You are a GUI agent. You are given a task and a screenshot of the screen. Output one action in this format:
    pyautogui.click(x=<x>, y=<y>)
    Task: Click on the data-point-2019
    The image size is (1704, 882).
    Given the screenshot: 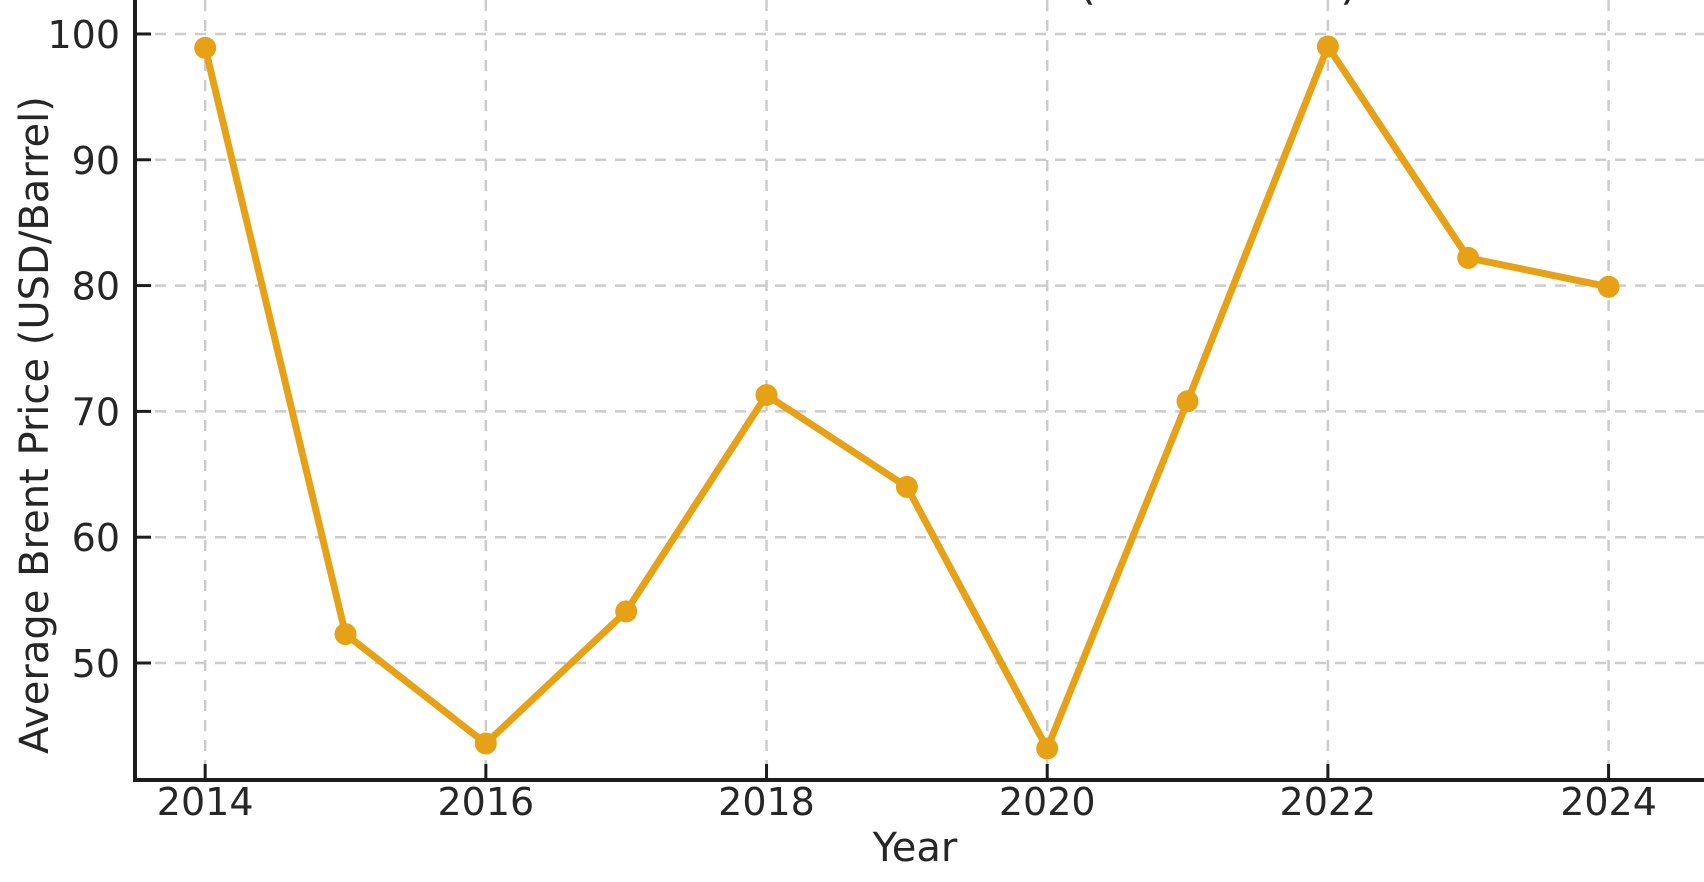 What is the action you would take?
    pyautogui.click(x=906, y=486)
    